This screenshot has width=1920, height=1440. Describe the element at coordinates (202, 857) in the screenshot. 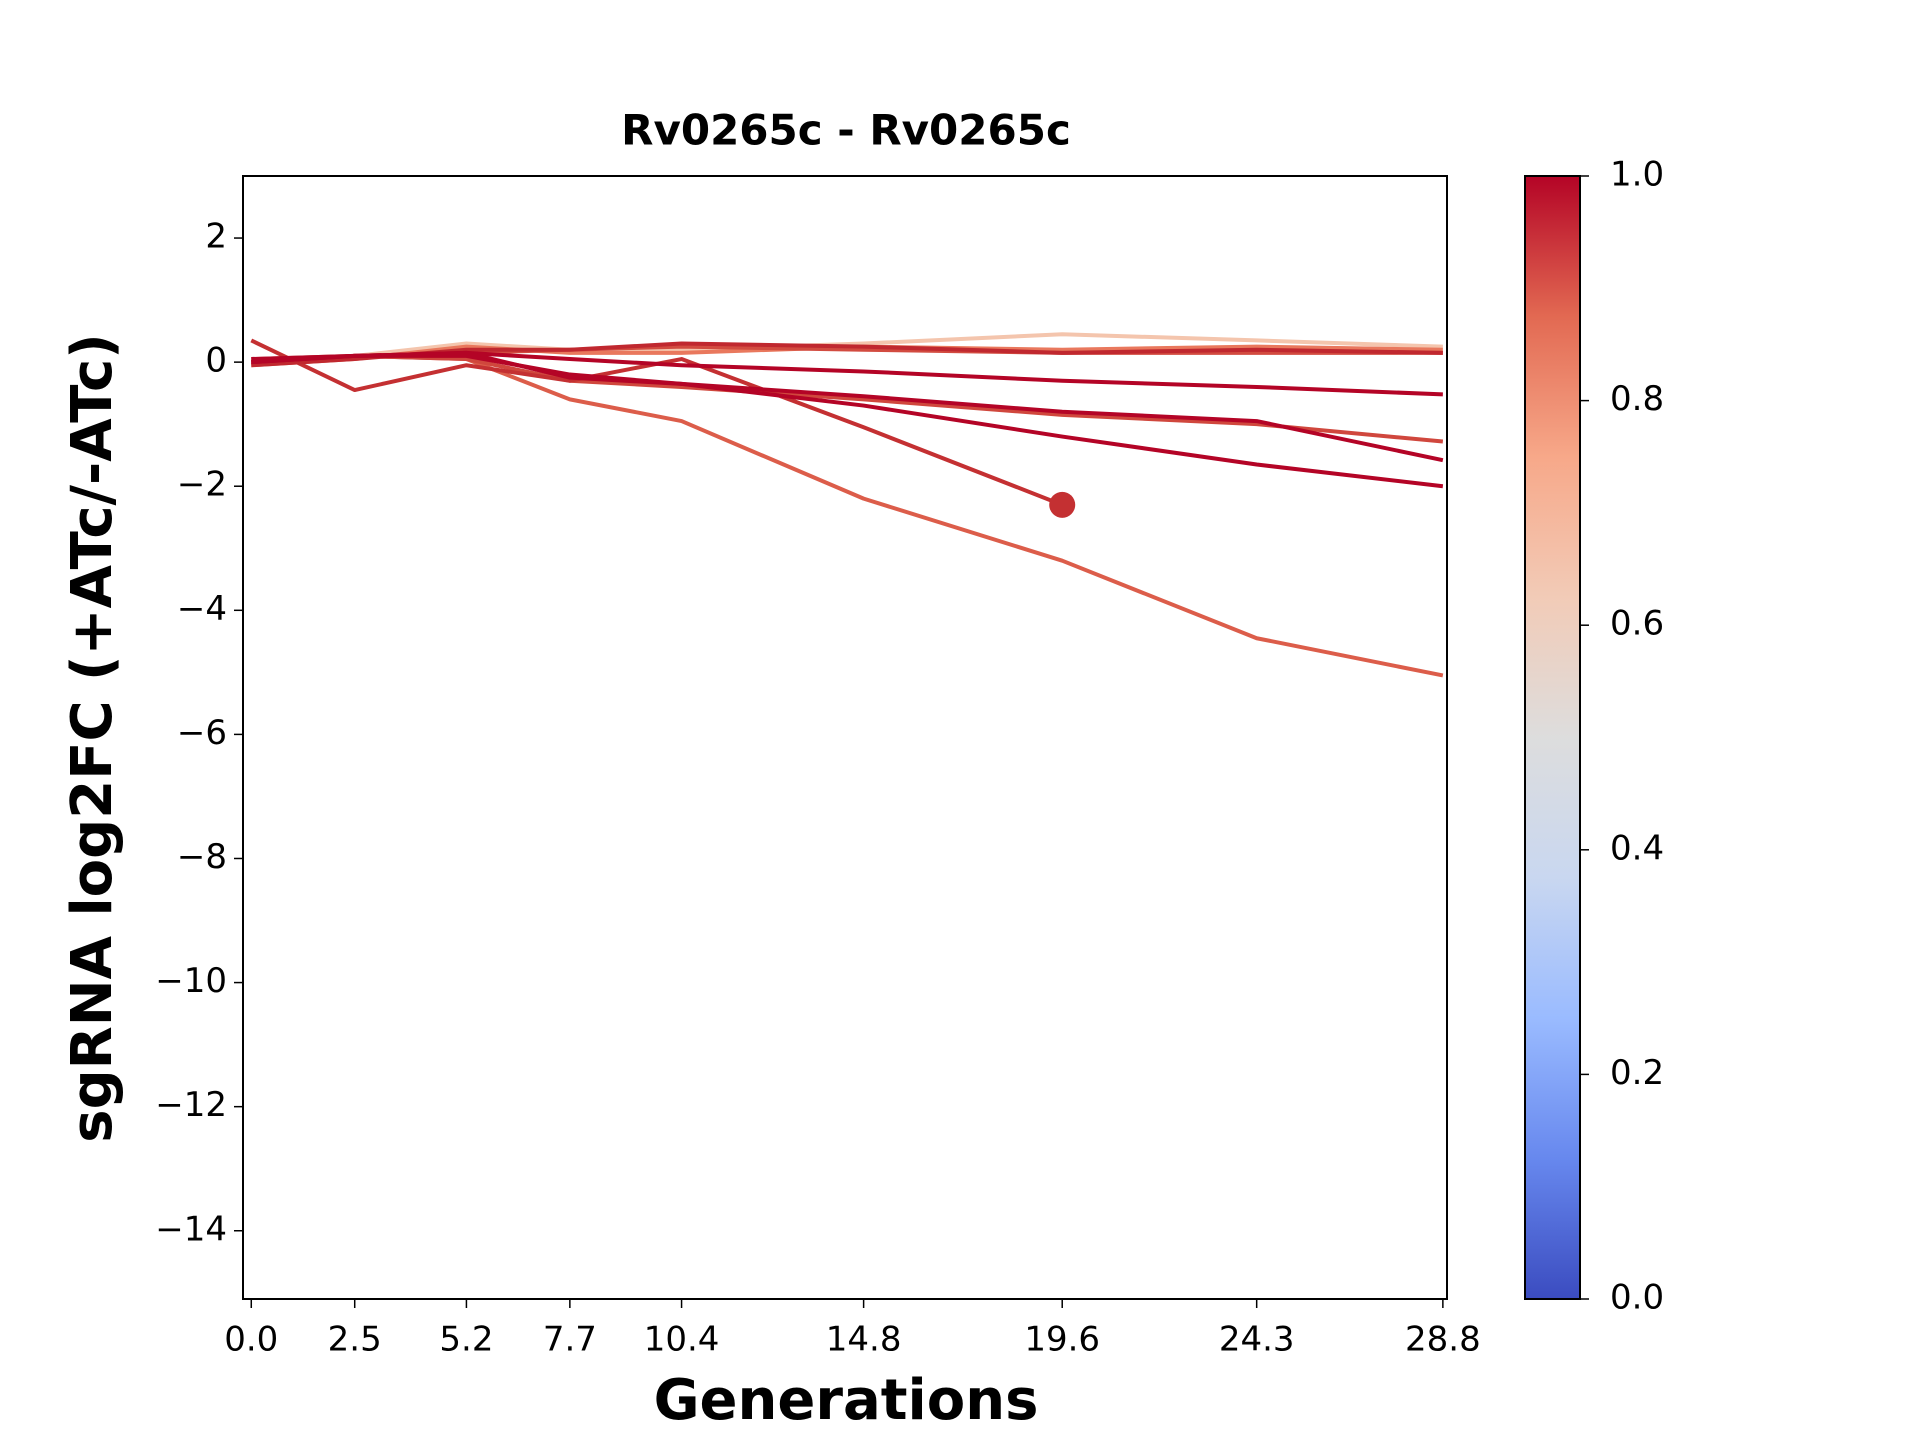

I see `y-tick-label: −8` at that location.